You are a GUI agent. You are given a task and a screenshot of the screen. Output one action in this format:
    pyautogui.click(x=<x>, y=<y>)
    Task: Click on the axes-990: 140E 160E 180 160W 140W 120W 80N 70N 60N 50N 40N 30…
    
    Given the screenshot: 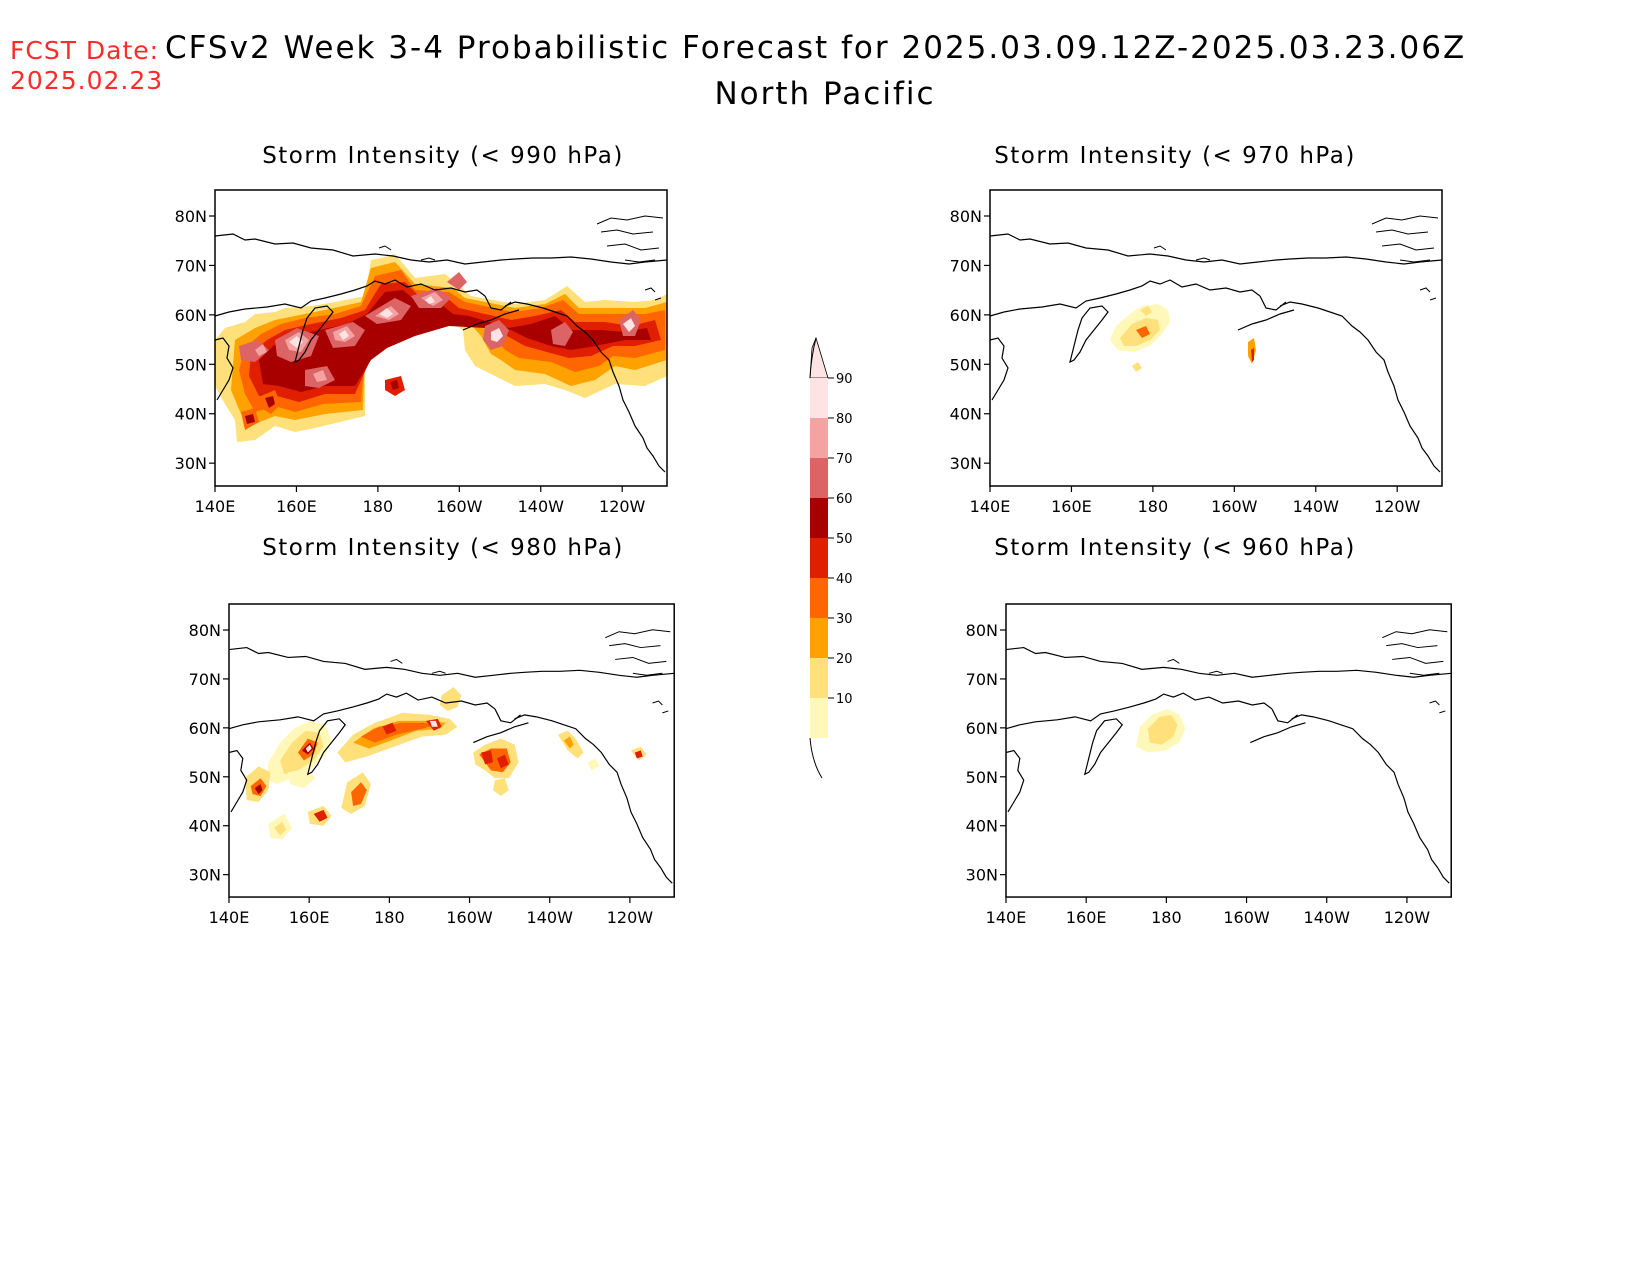 What is the action you would take?
    pyautogui.click(x=410, y=361)
    